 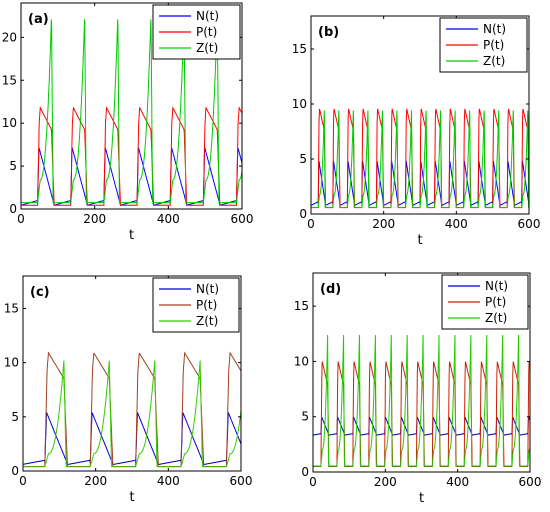 I want to click on panel-label: (a), so click(x=38, y=19).